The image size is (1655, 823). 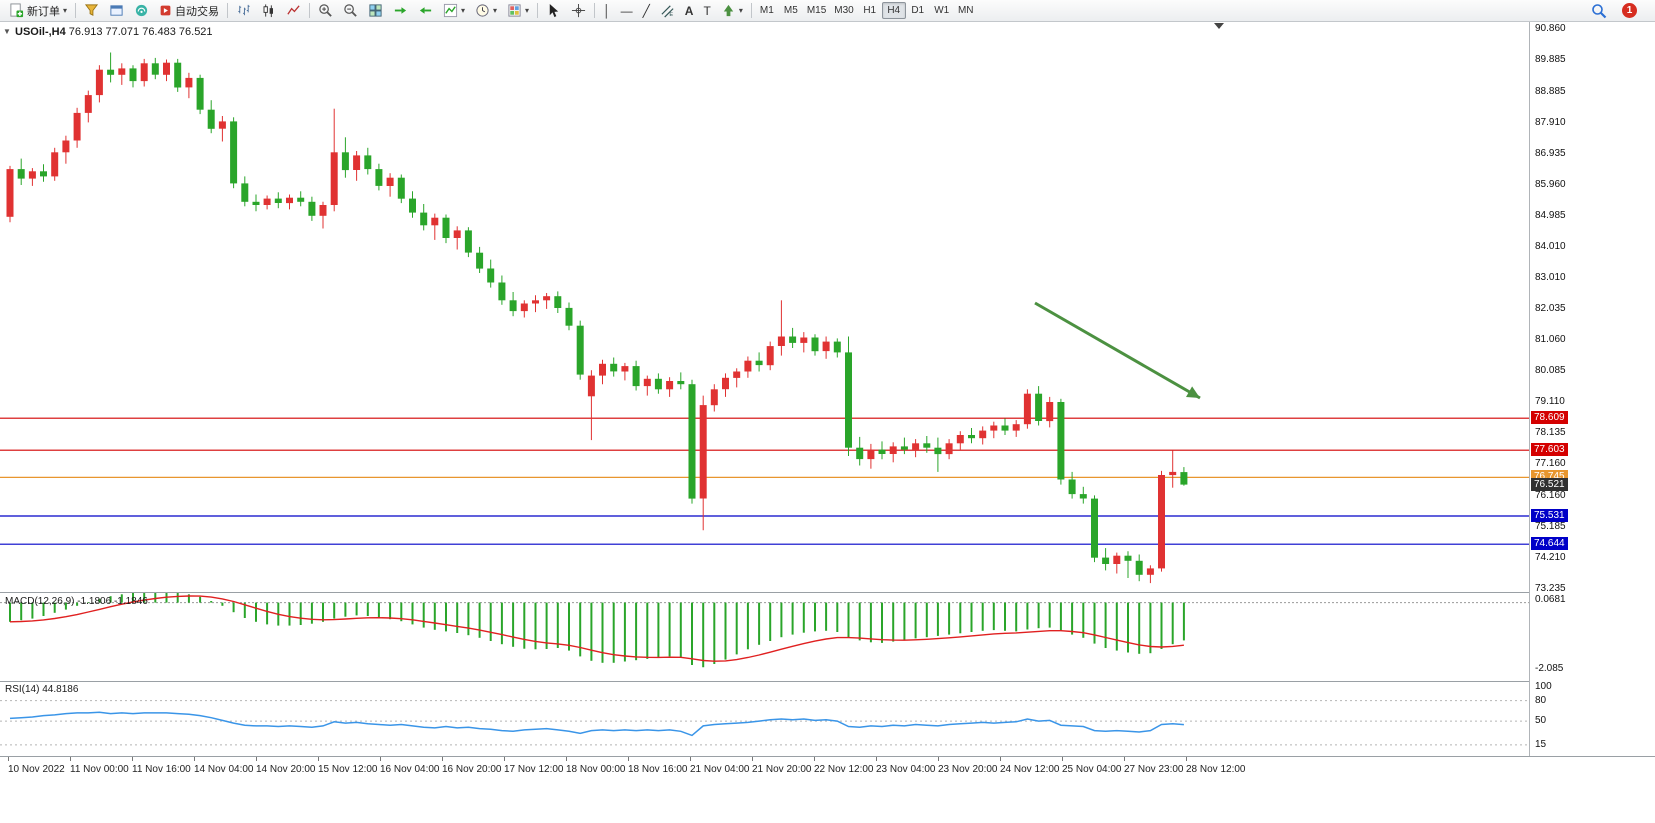 What do you see at coordinates (99, 769) in the screenshot?
I see `time-axis-label: 11 Nov 00:00` at bounding box center [99, 769].